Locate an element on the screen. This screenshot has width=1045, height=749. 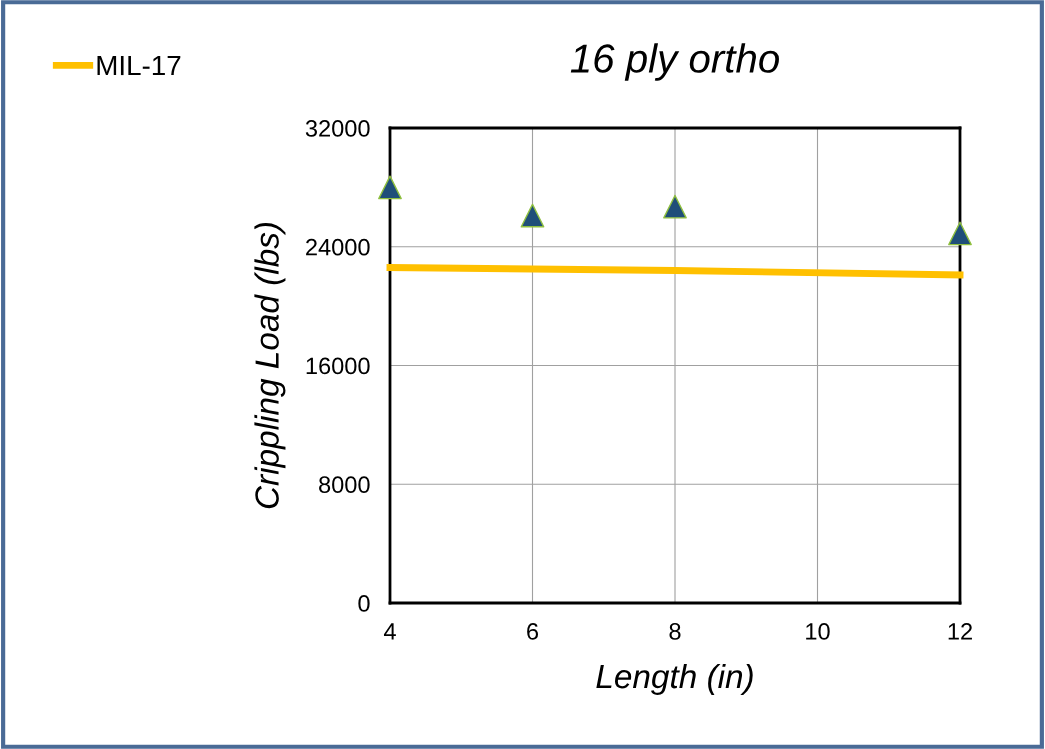
y-tick-label: 0 is located at coordinates (364, 603).